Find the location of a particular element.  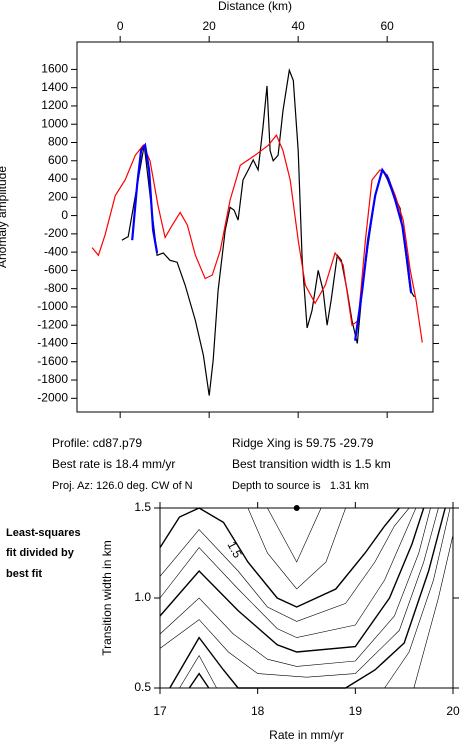

y-tick-label: 600 is located at coordinates (58, 160).